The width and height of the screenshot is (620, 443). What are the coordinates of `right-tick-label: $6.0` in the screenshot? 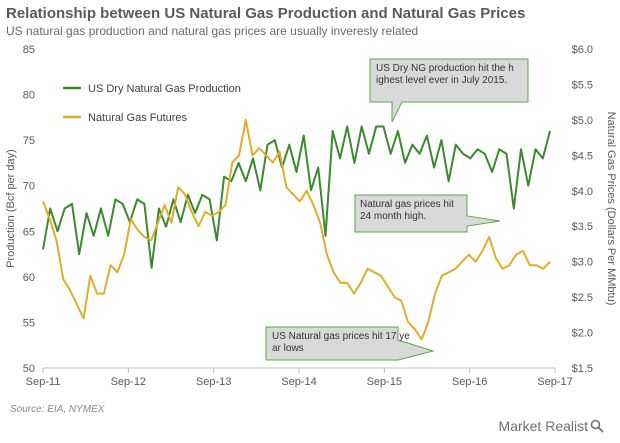 It's located at (582, 50).